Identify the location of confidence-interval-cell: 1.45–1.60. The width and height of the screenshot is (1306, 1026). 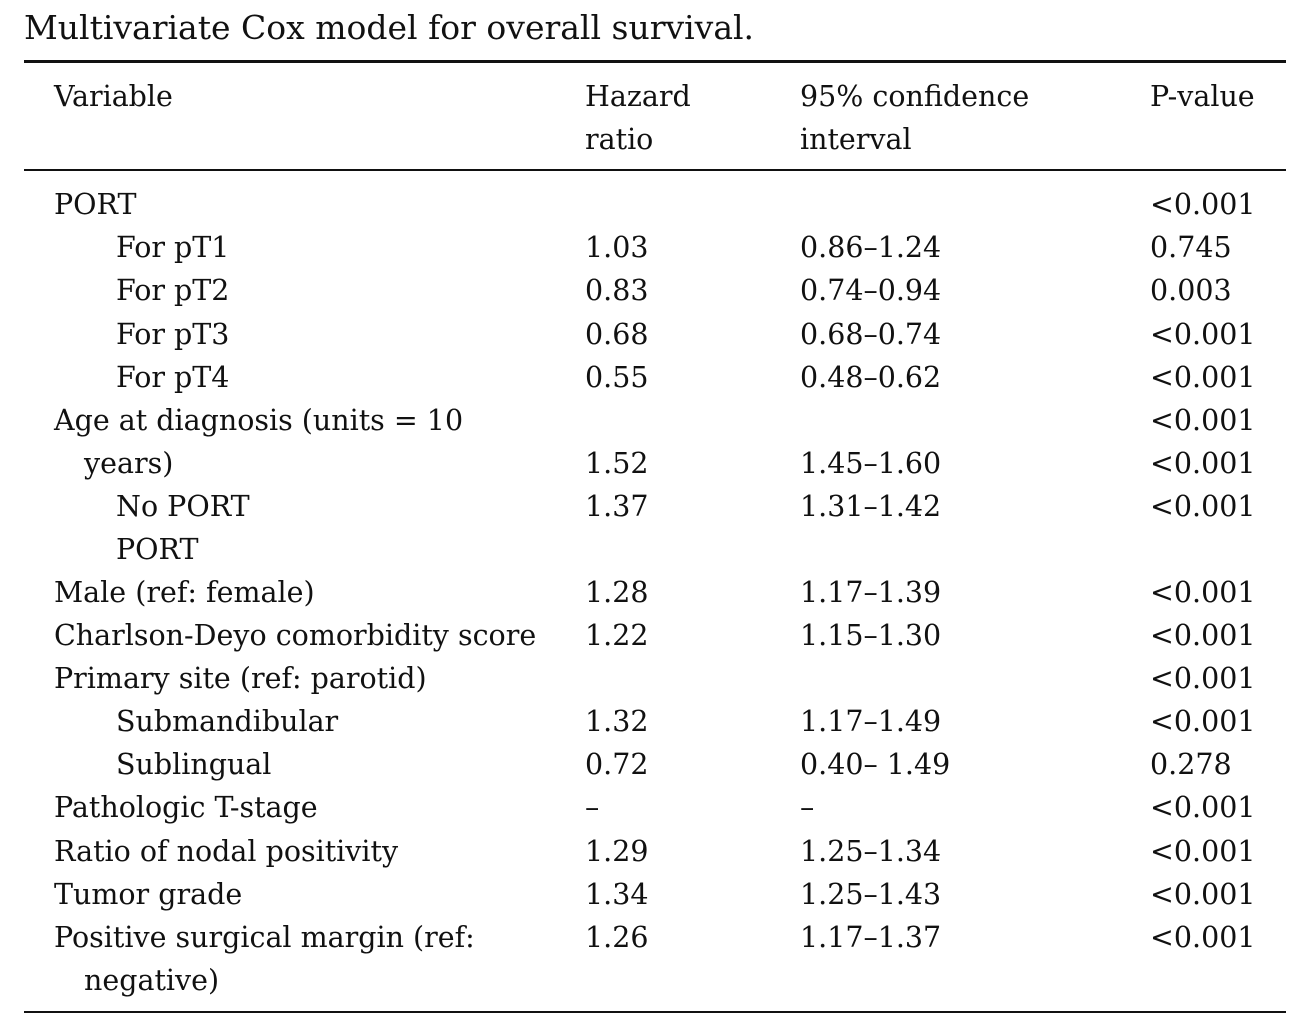
(871, 463).